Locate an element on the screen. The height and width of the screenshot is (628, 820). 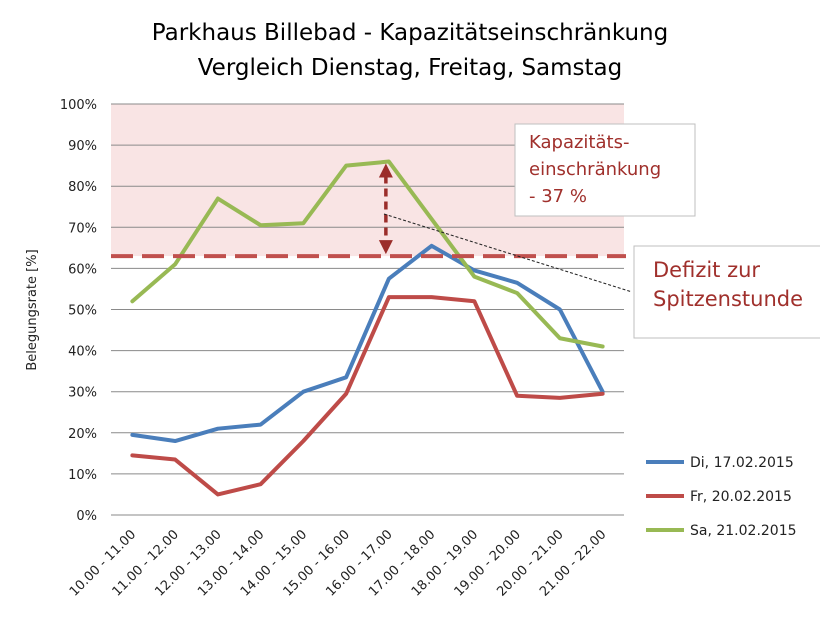
deficit-pointer-line is located at coordinates (508, 253).